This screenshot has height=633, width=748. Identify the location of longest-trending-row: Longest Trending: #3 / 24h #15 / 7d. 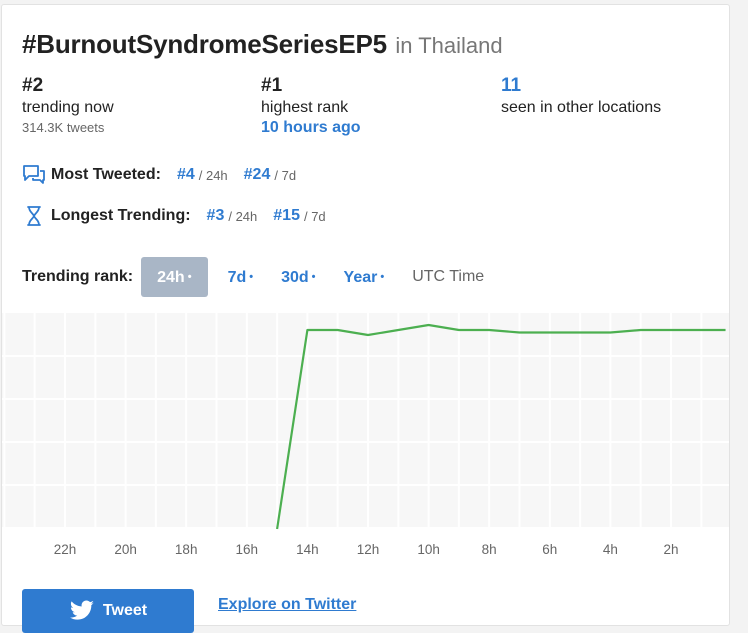
(182, 216).